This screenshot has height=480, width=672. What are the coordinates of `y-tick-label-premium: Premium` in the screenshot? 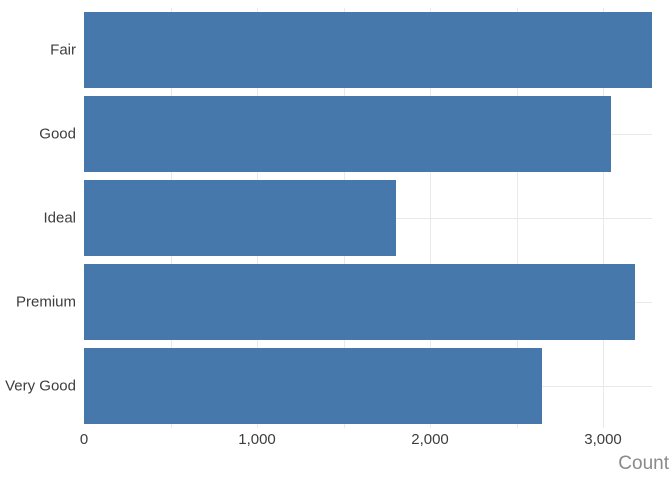 It's located at (45, 302).